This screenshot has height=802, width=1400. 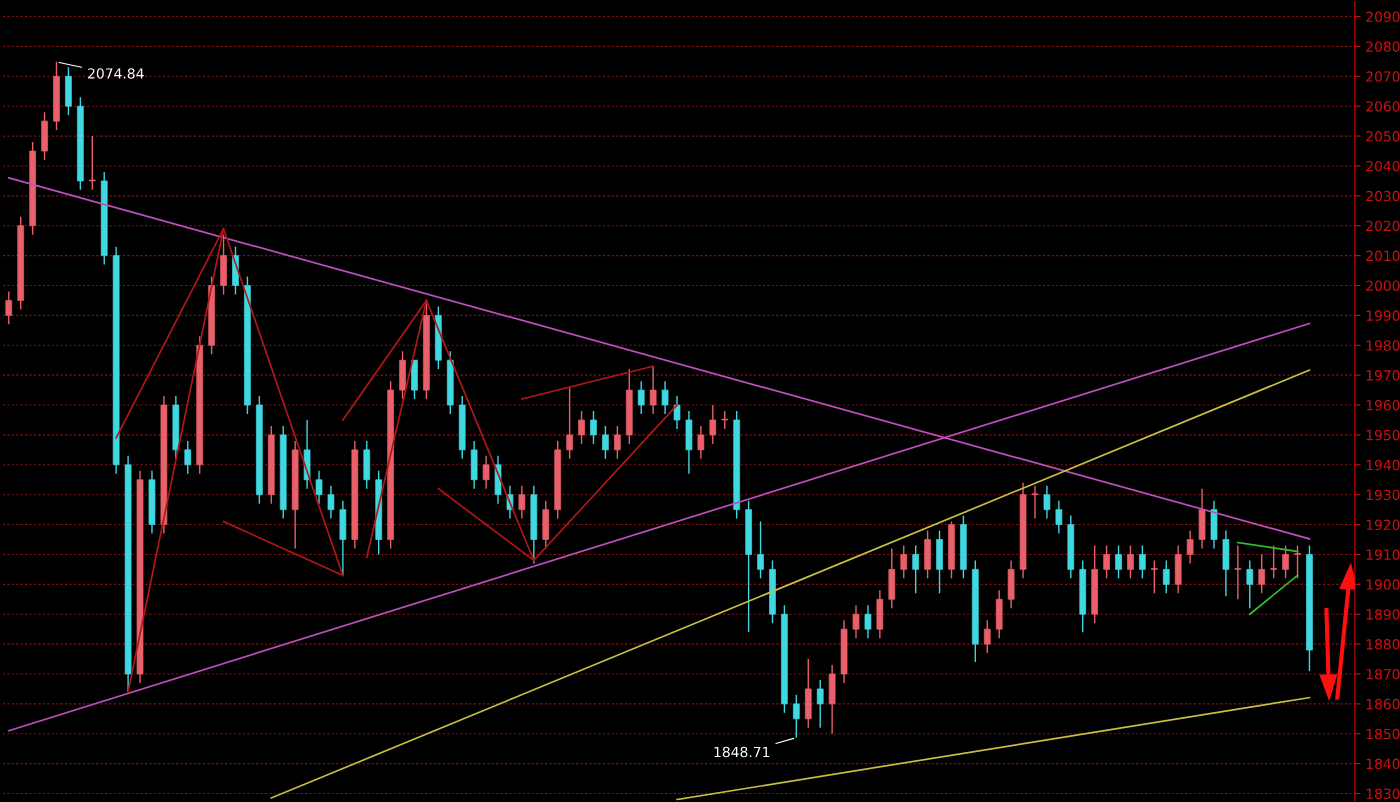 What do you see at coordinates (1383, 136) in the screenshot?
I see `y-tick-label: 2050` at bounding box center [1383, 136].